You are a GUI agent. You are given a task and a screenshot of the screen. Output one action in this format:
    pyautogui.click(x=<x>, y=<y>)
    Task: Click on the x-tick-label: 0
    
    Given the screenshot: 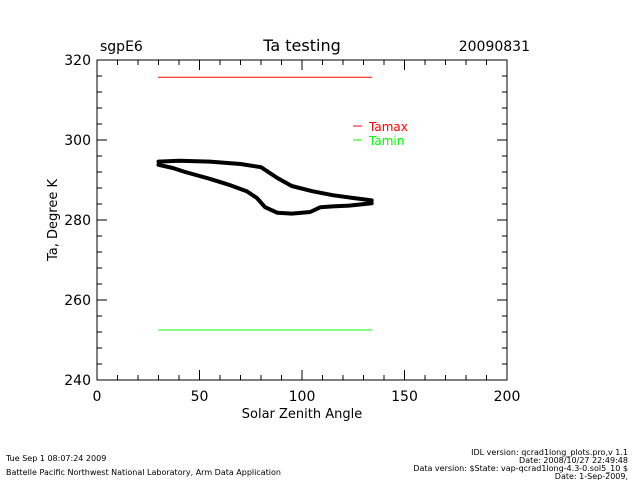 What is the action you would take?
    pyautogui.click(x=97, y=397)
    